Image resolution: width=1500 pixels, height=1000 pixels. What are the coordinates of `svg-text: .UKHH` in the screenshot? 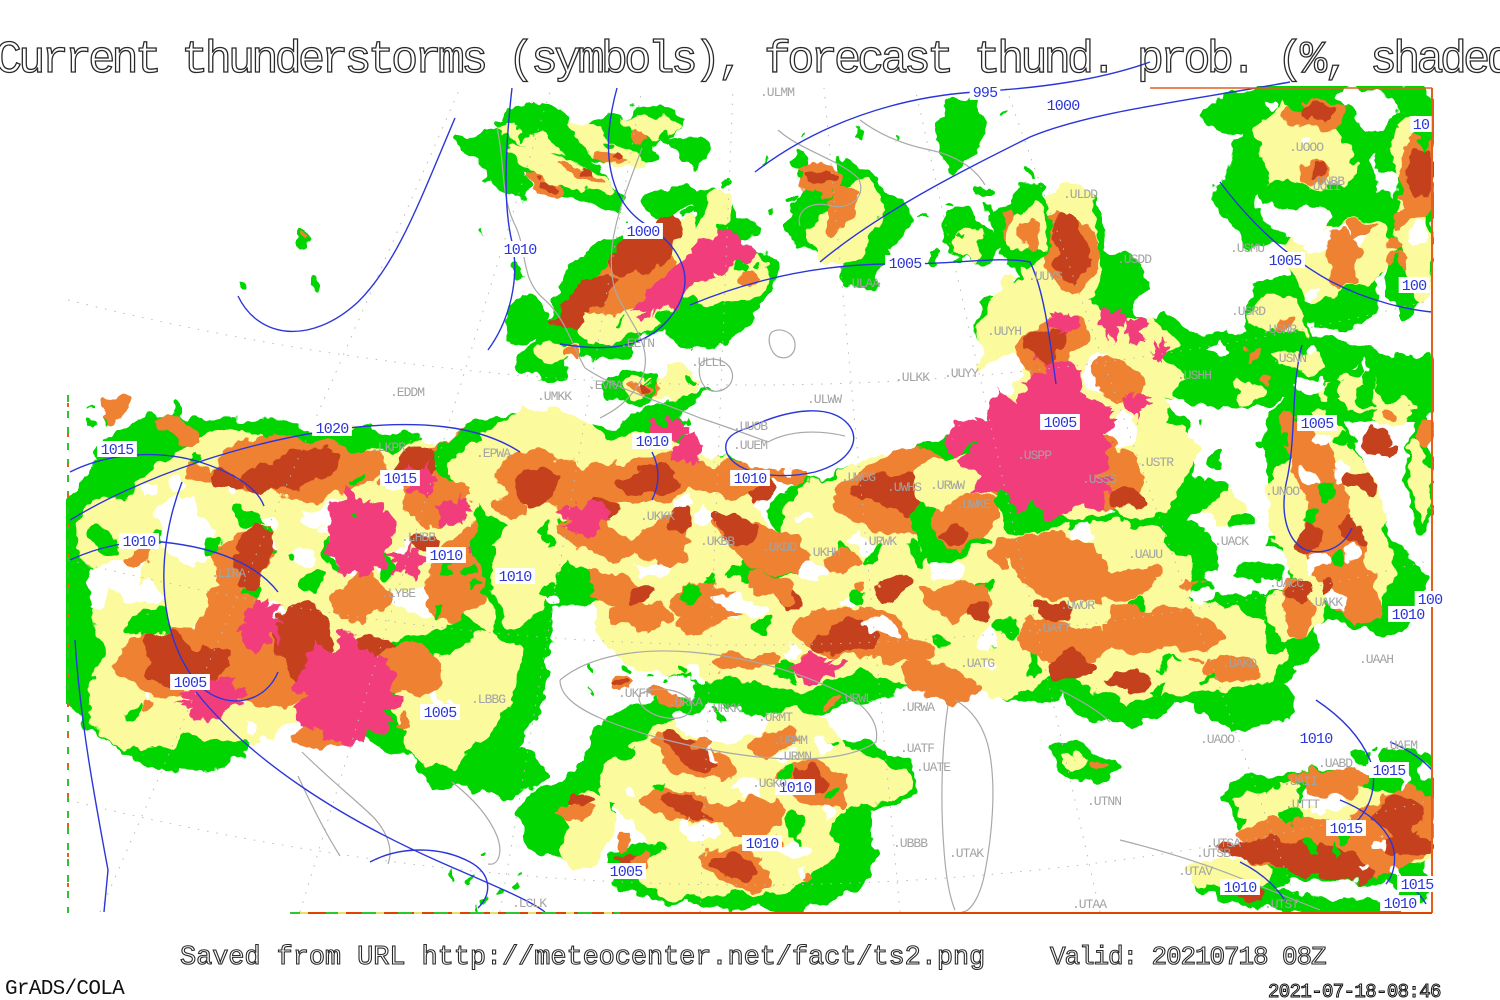 It's located at (823, 552).